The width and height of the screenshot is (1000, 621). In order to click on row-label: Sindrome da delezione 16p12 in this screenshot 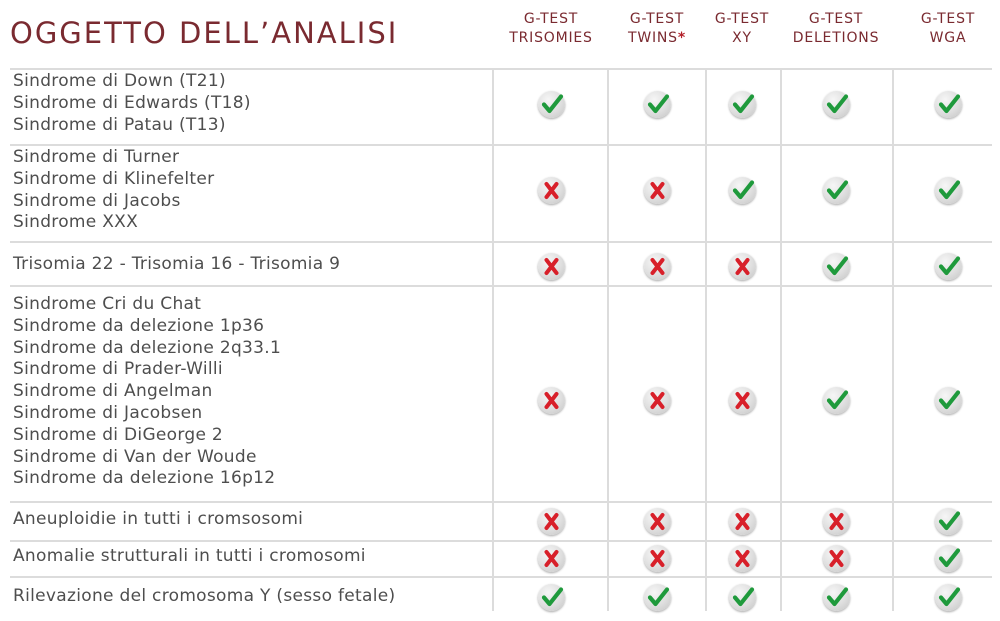, I will do `click(144, 478)`.